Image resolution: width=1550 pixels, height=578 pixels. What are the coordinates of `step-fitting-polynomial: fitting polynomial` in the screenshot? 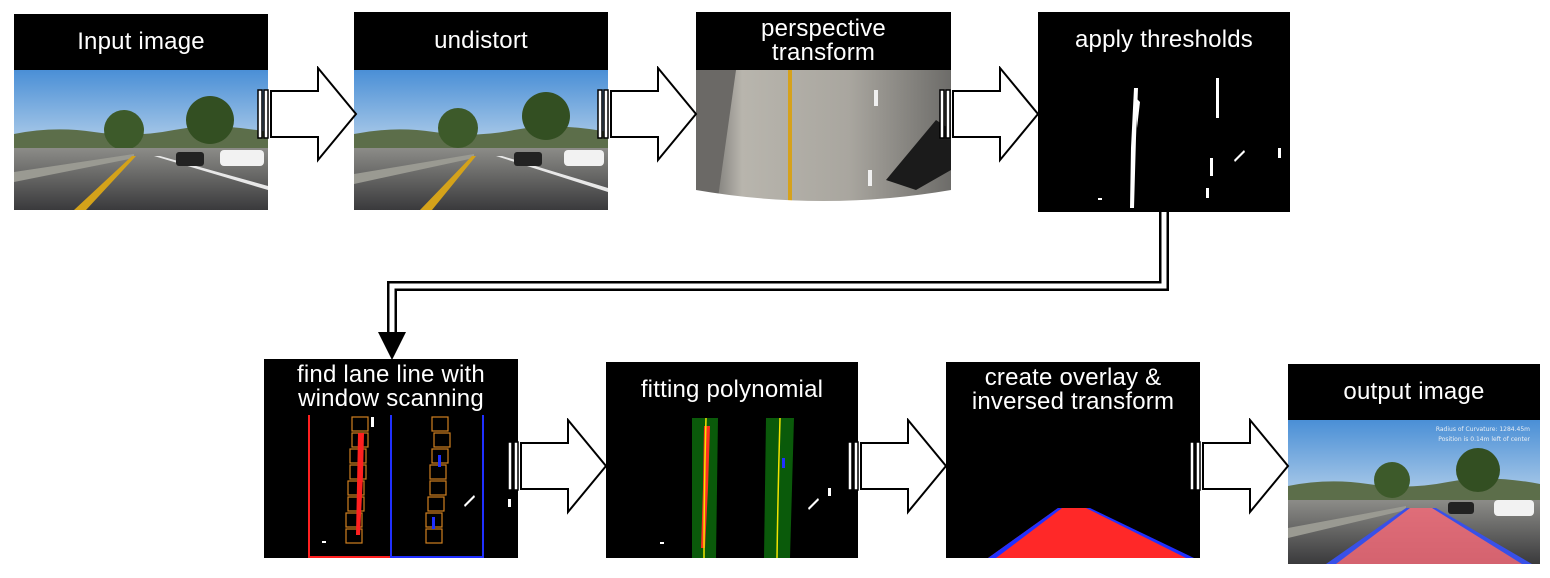 It's located at (732, 460).